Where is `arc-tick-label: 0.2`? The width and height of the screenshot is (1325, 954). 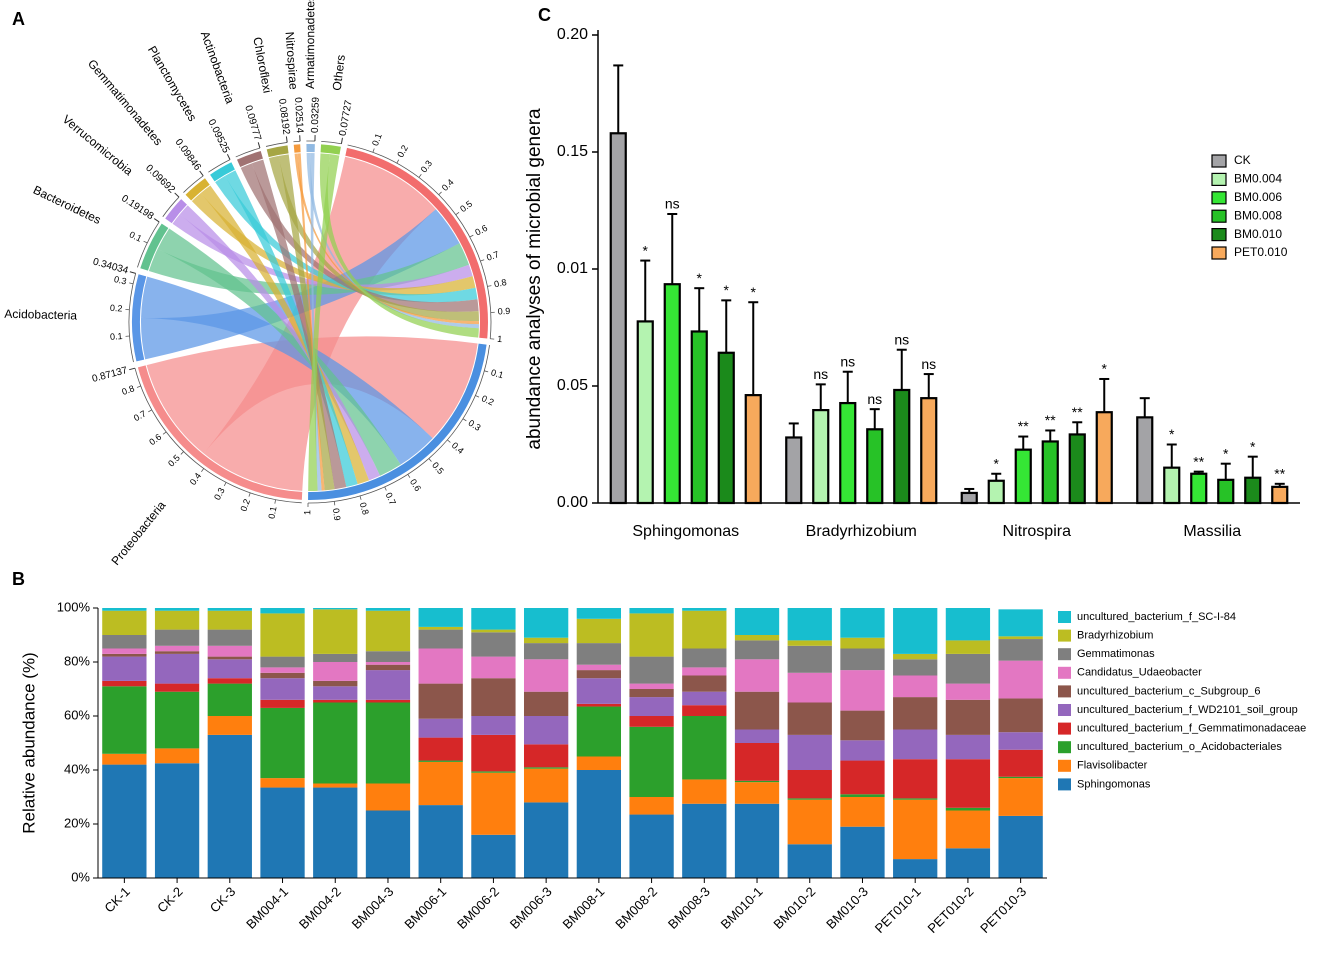
arc-tick-label: 0.2 is located at coordinates (402, 151).